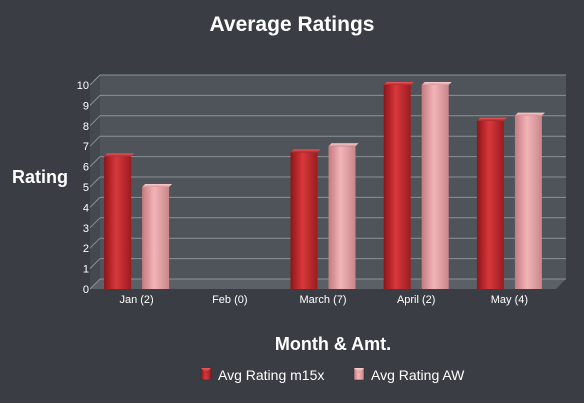 The image size is (584, 403). I want to click on y-tick-label: 0, so click(86, 290).